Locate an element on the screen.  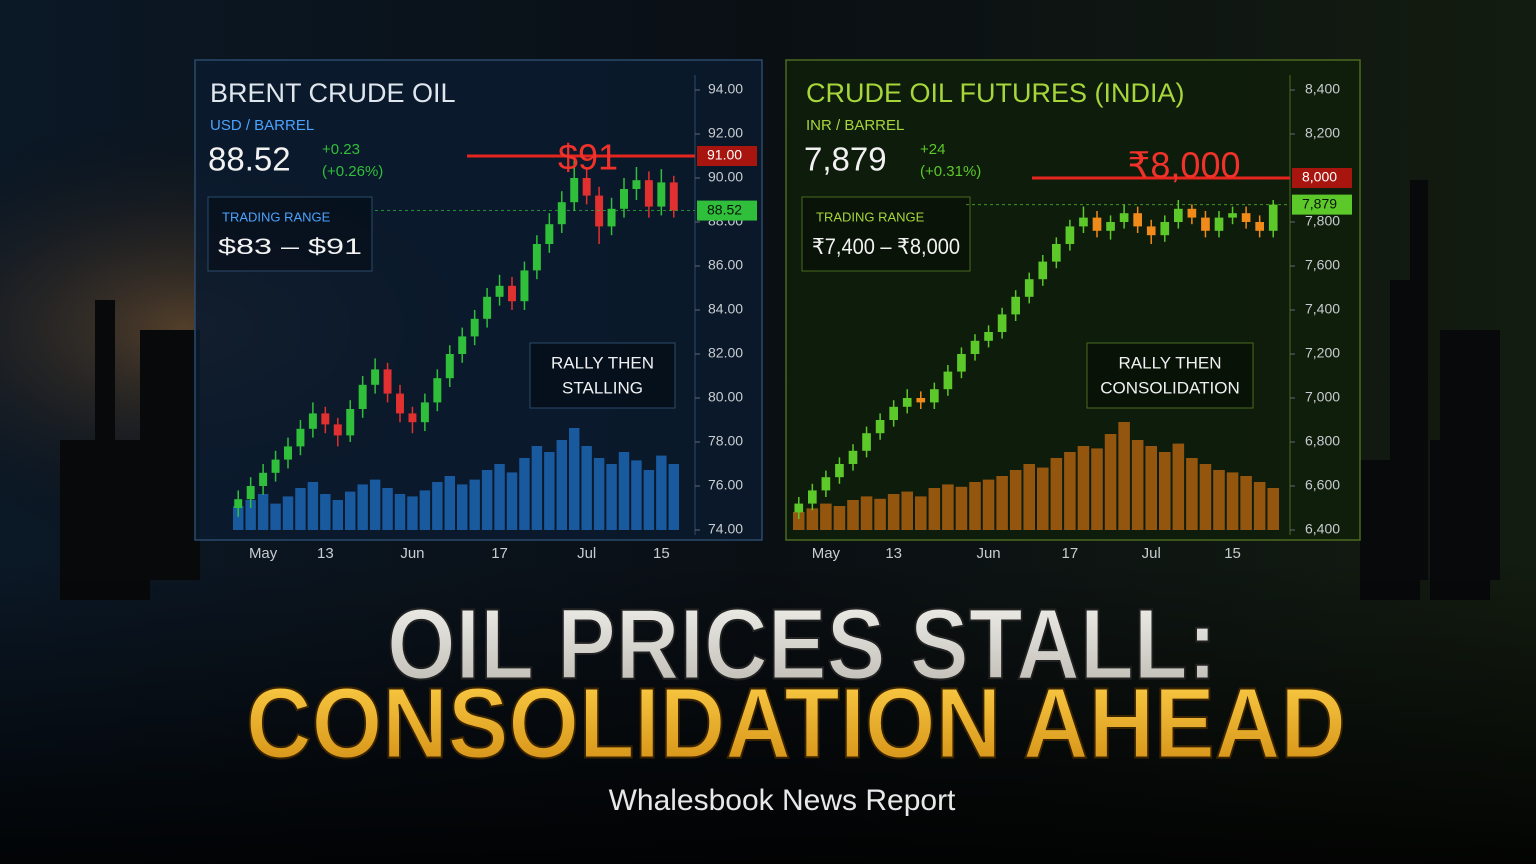
last-price-tag-label: 88.52 is located at coordinates (724, 209).